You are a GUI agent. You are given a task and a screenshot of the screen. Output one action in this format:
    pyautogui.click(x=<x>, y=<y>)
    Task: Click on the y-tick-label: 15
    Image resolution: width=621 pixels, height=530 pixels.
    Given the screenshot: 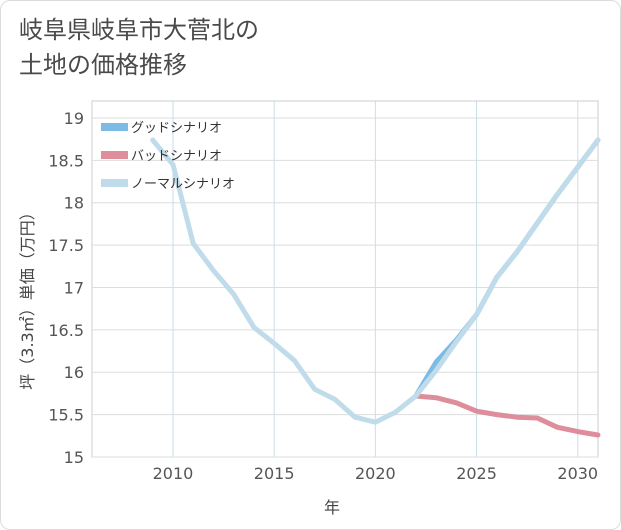 What is the action you would take?
    pyautogui.click(x=74, y=457)
    